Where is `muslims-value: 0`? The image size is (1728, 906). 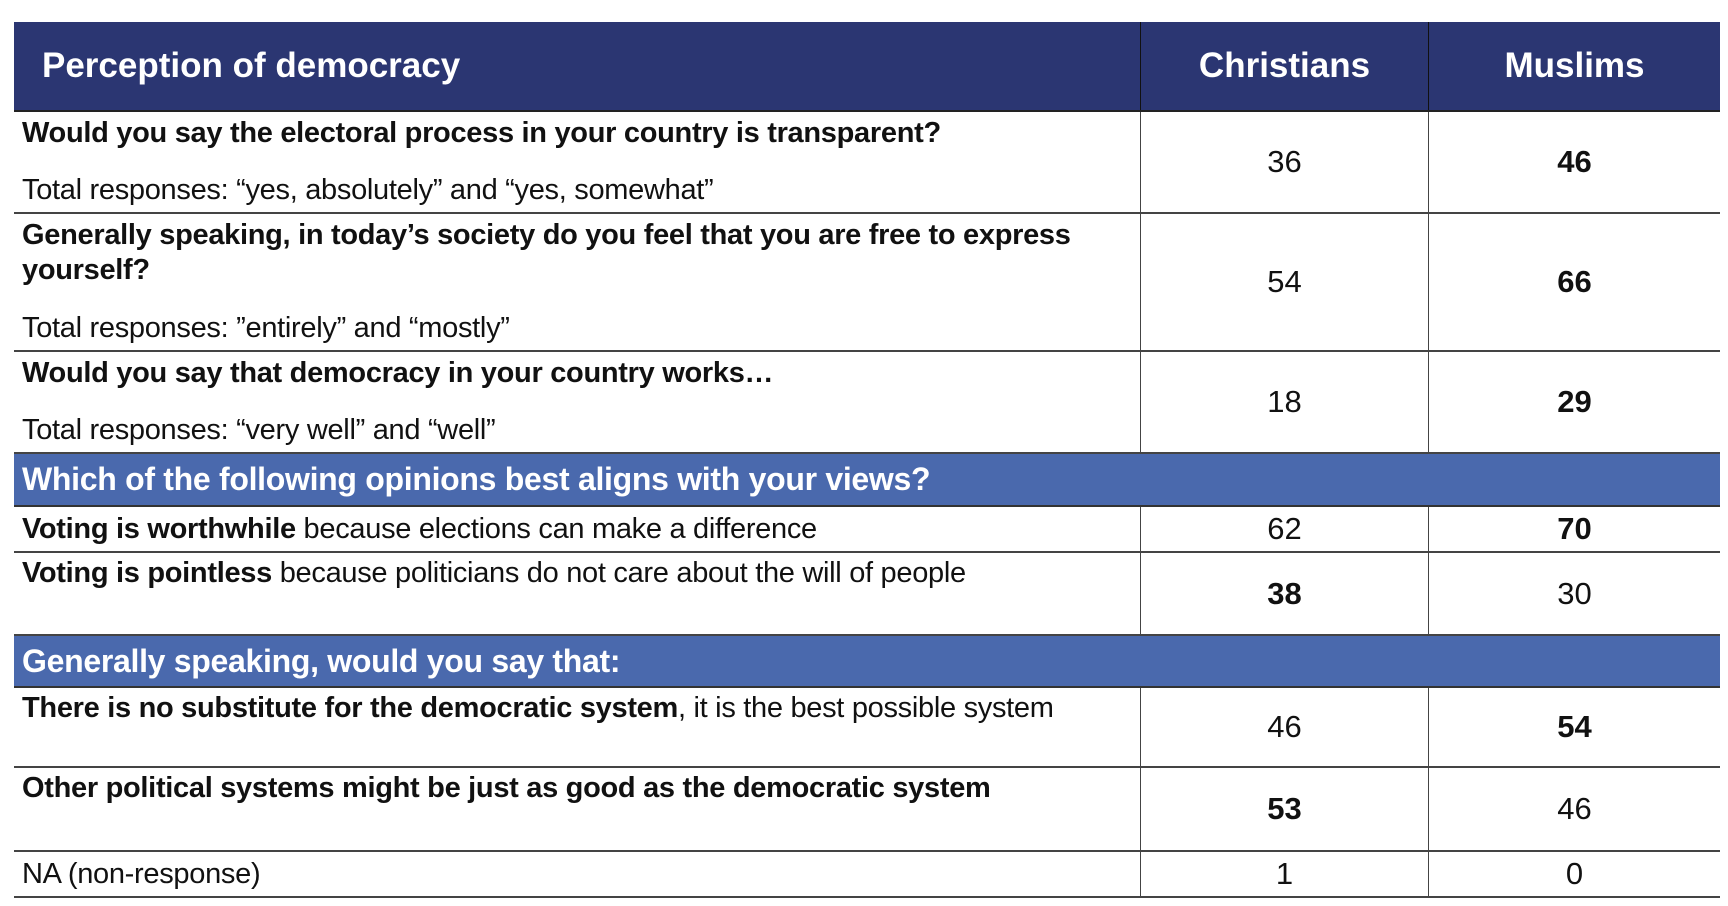
muslims-value: 0 is located at coordinates (1574, 873).